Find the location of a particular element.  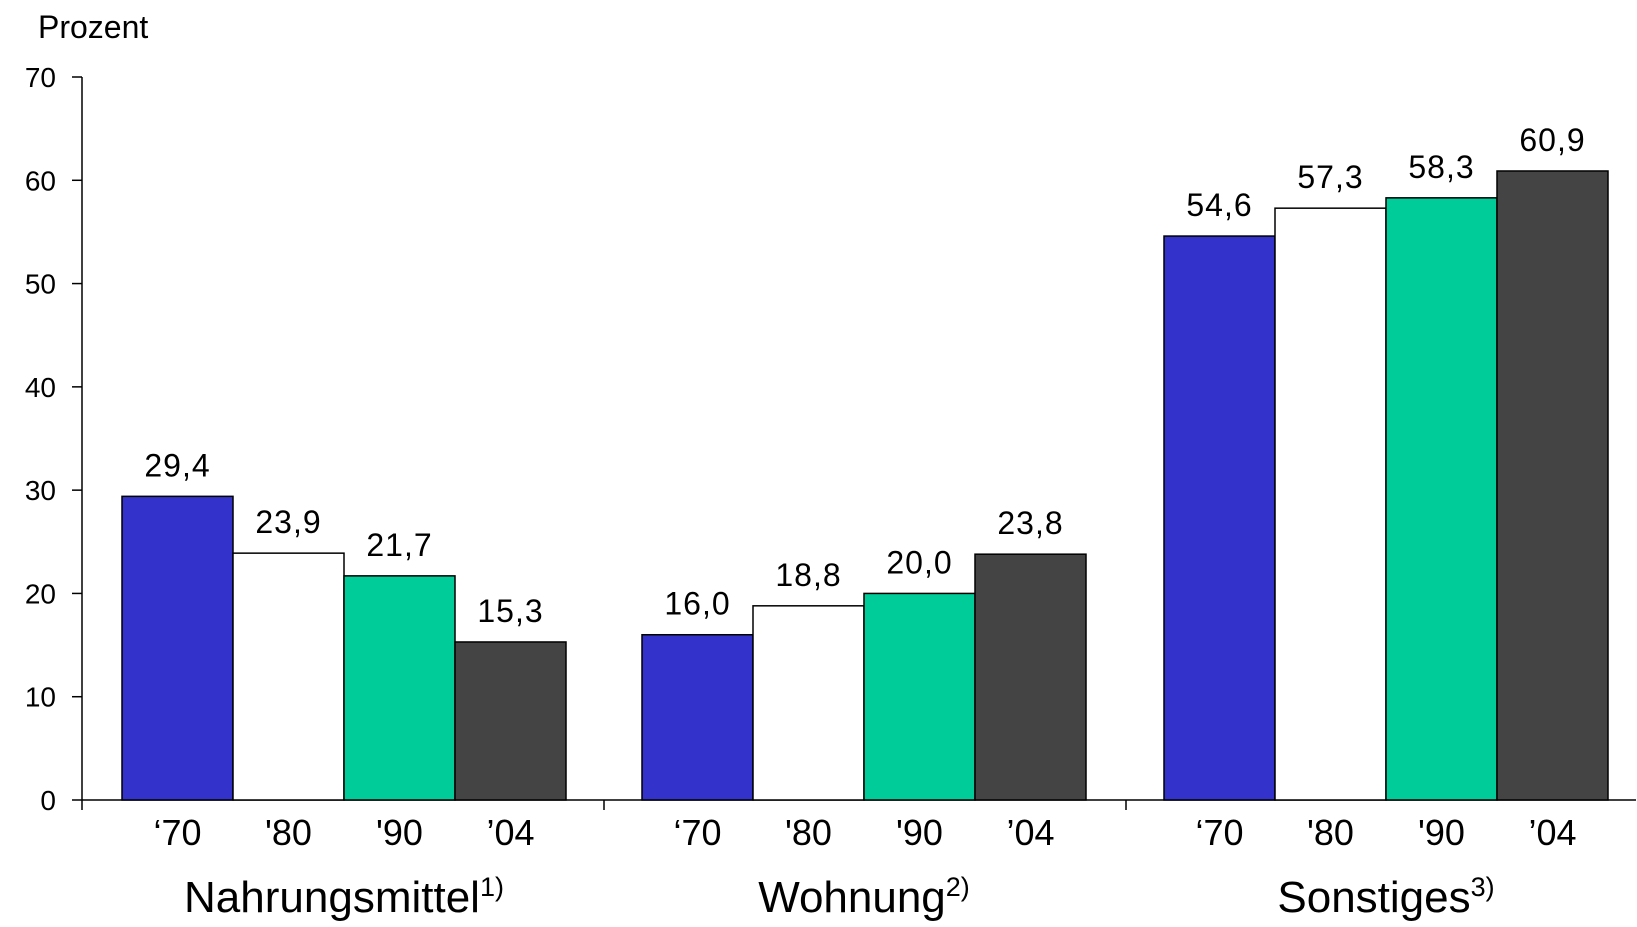

data-label: 18,8 is located at coordinates (808, 575).